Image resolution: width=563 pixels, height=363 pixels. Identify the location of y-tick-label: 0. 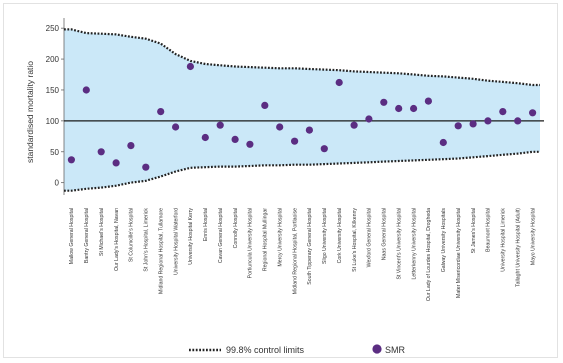
(57, 183).